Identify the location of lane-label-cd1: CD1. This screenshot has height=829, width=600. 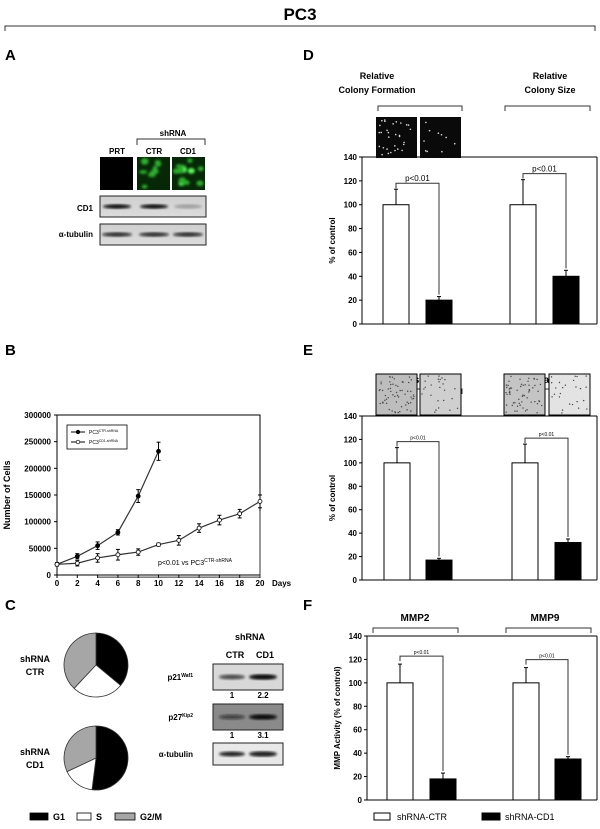
(188, 151).